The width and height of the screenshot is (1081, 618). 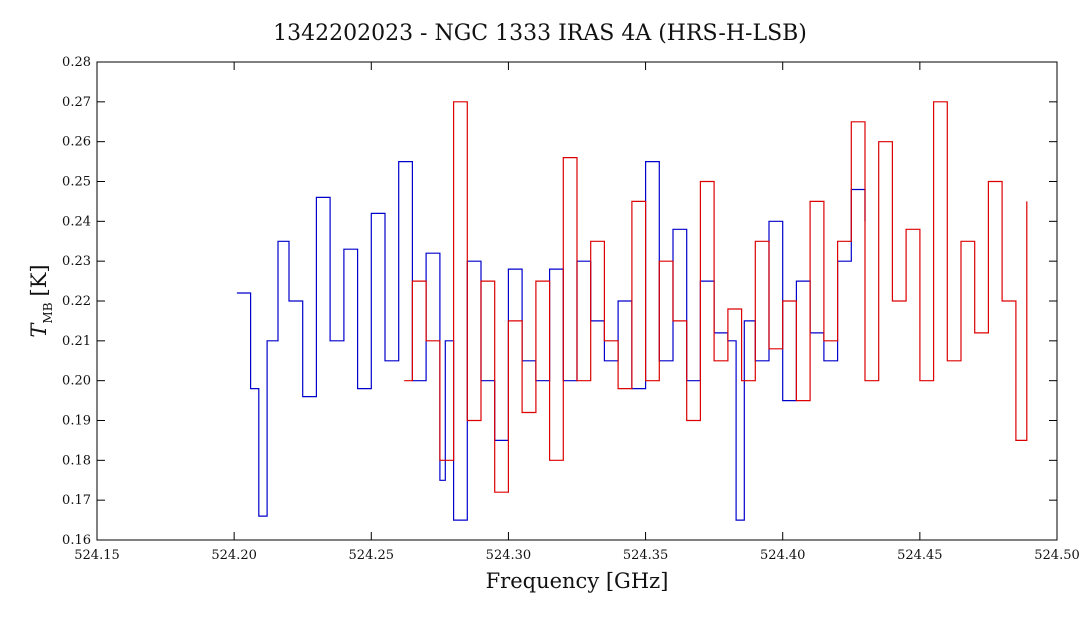 What do you see at coordinates (76, 102) in the screenshot?
I see `y-tick-label: 0.27` at bounding box center [76, 102].